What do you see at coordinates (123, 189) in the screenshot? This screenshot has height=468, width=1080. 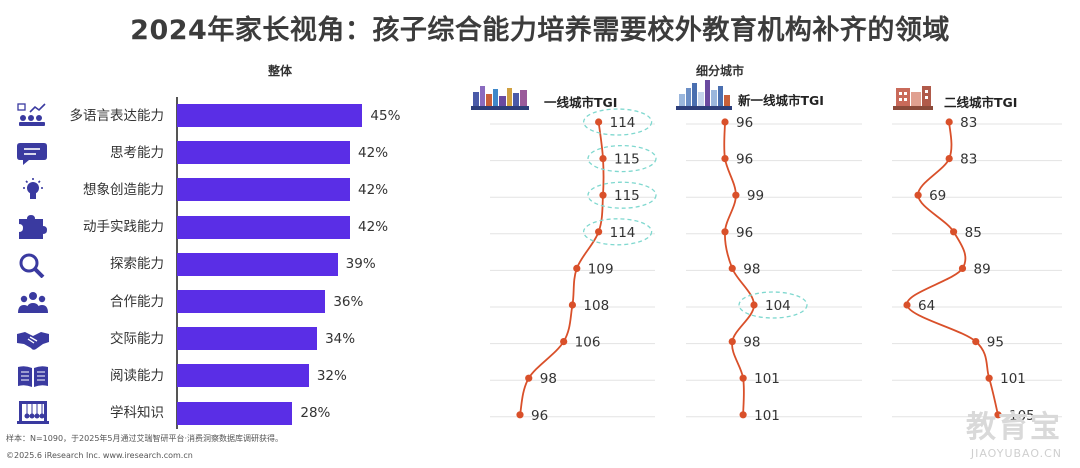 I see `bar-category-label: 想象创造能力` at bounding box center [123, 189].